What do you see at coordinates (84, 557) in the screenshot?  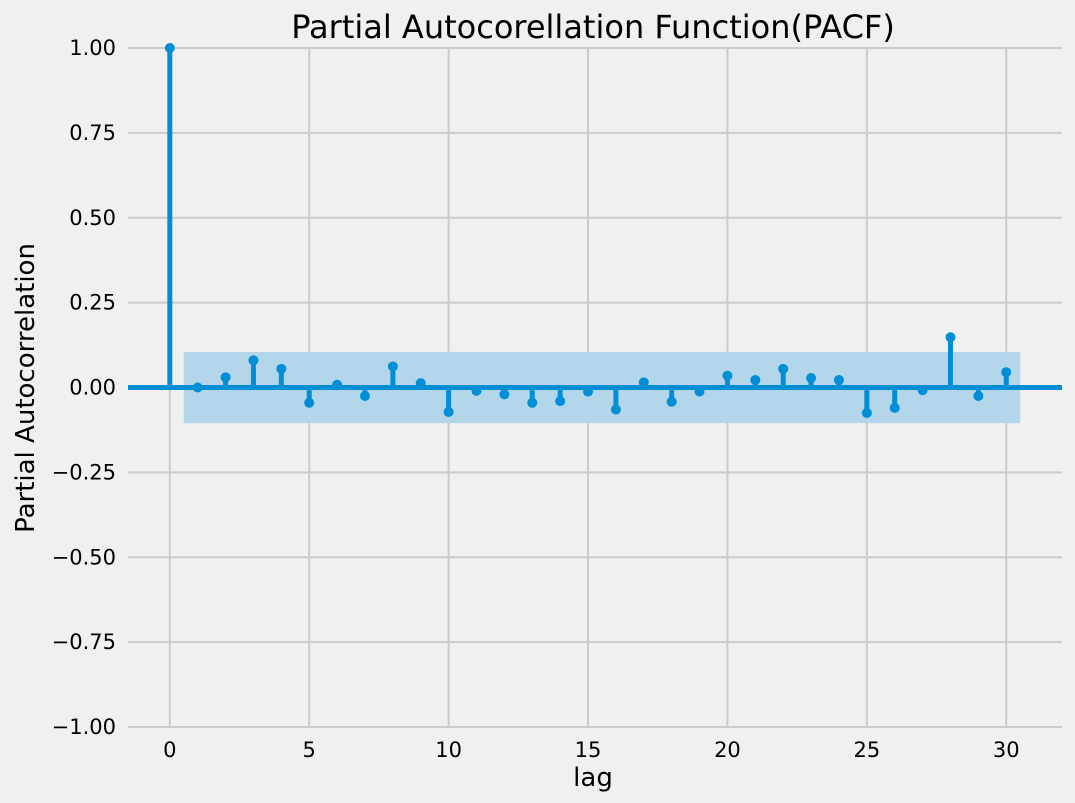 I see `y-tick-label: −0.50` at bounding box center [84, 557].